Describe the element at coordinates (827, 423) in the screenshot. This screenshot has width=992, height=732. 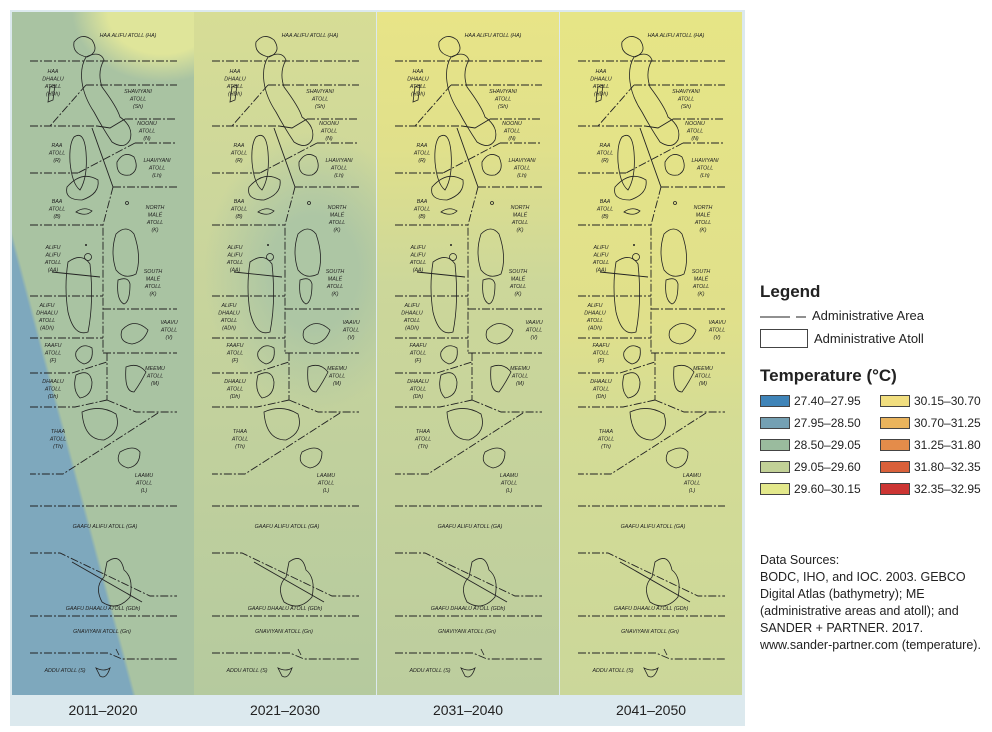
I see `temperature-range-label: 27.95–28.50` at that location.